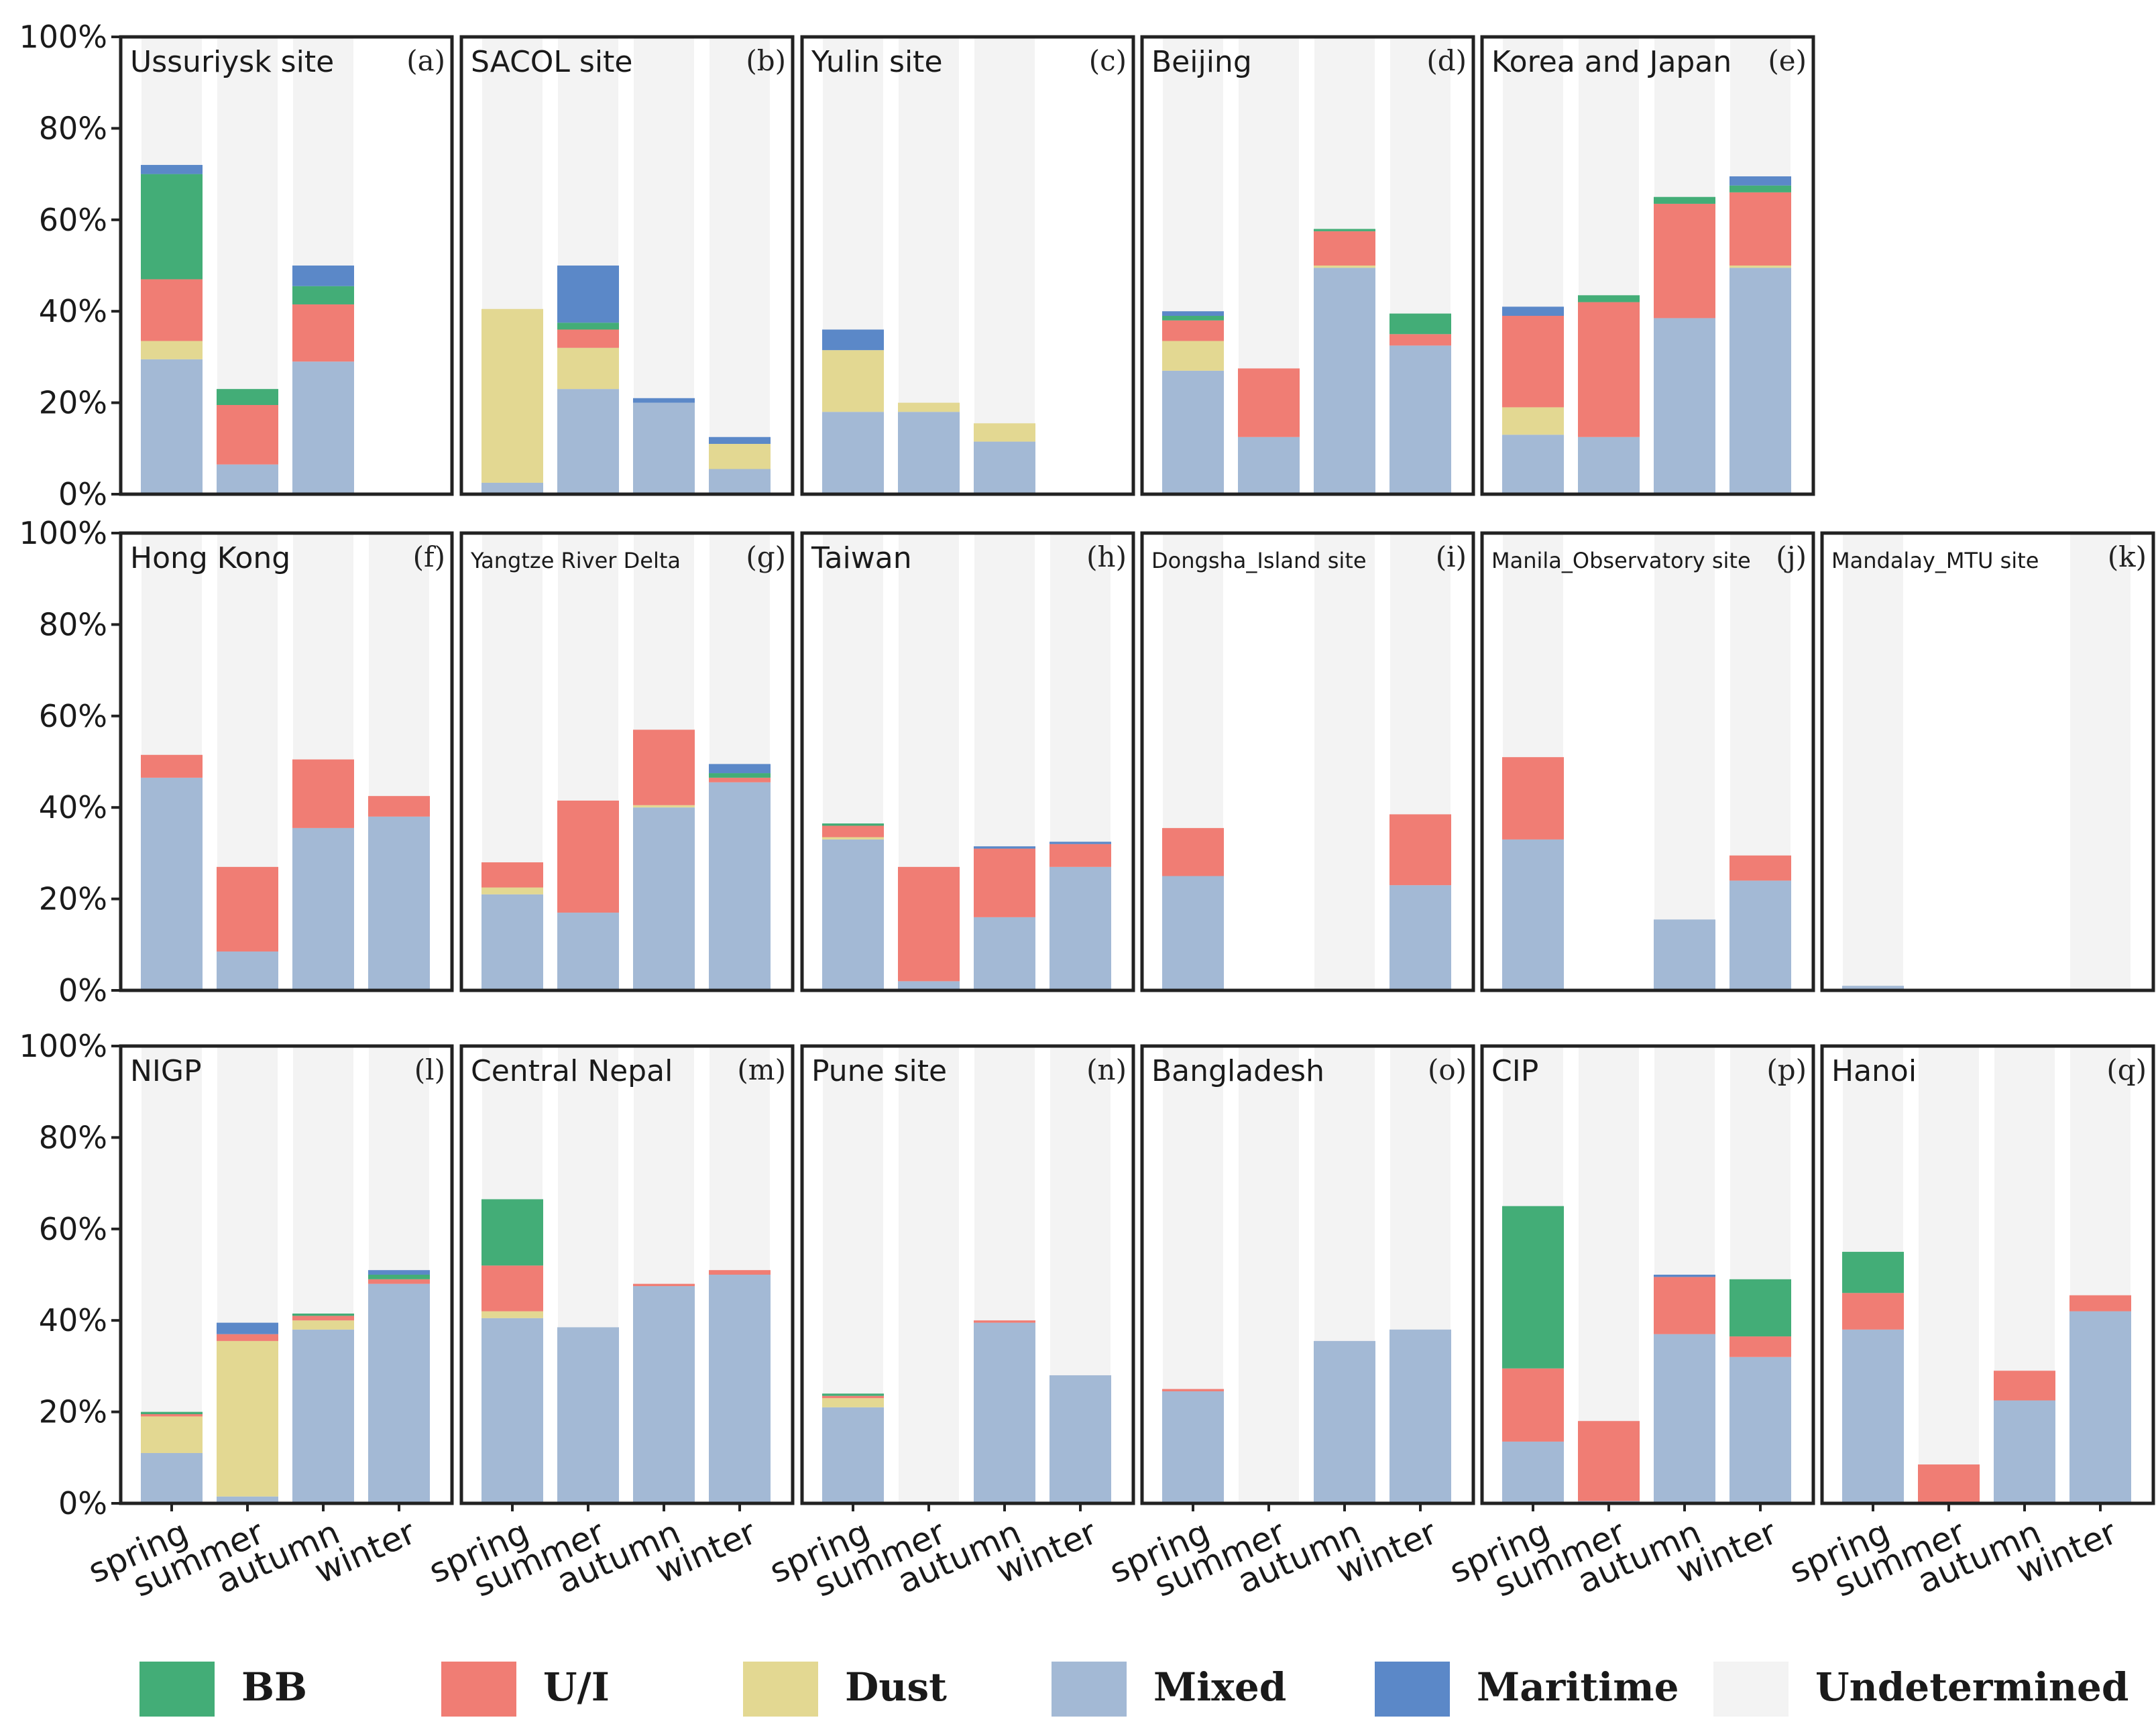 The image size is (2156, 1734). I want to click on bar-segment-hong-kong-winter-mixed, so click(399, 903).